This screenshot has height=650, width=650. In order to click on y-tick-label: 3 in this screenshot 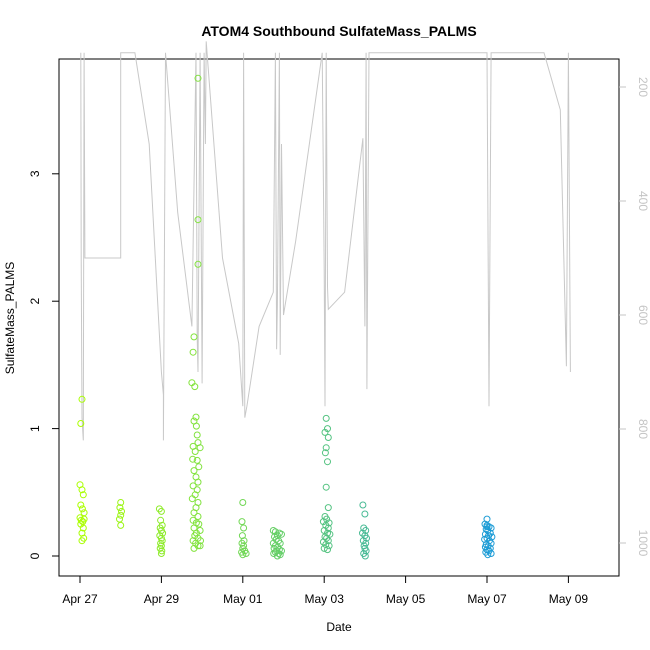, I will do `click(35, 173)`.